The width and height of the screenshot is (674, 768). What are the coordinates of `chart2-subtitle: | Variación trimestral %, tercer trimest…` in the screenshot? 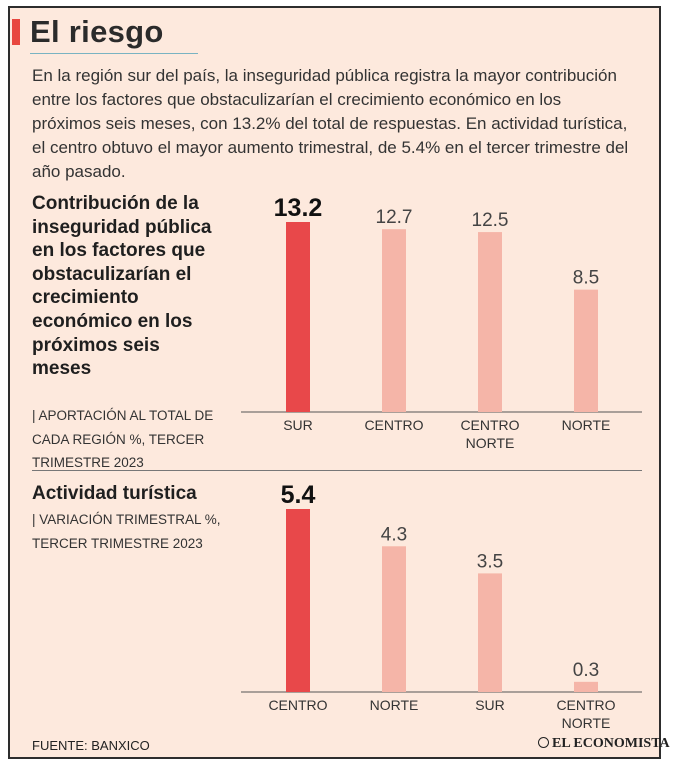 It's located at (126, 531).